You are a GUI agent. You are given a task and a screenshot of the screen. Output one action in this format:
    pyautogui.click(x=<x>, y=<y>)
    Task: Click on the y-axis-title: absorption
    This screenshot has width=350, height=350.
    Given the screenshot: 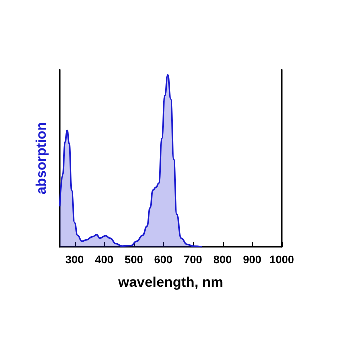 What is the action you would take?
    pyautogui.click(x=41, y=158)
    